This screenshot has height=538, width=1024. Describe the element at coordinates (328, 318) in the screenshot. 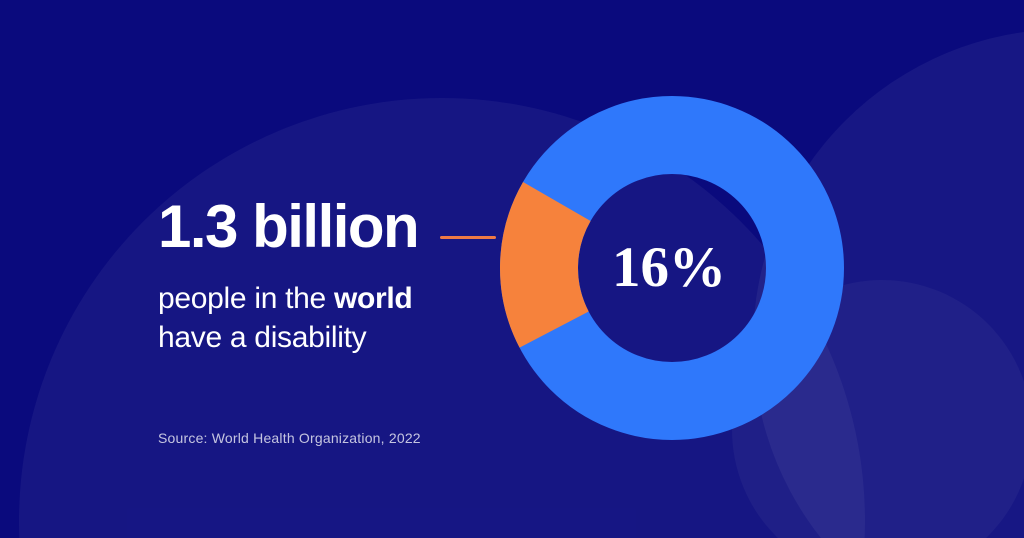

I see `stat-description: people in the world have a disability` at that location.